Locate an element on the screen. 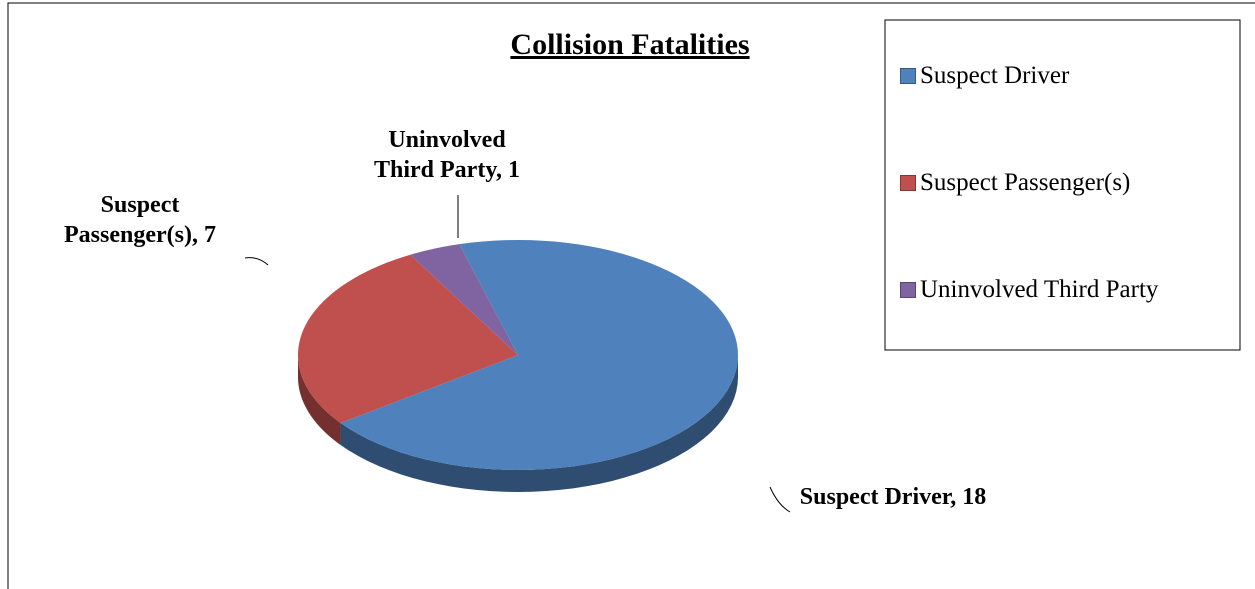 This screenshot has height=589, width=1255. legend-label: Uninvolved Third Party is located at coordinates (1039, 289).